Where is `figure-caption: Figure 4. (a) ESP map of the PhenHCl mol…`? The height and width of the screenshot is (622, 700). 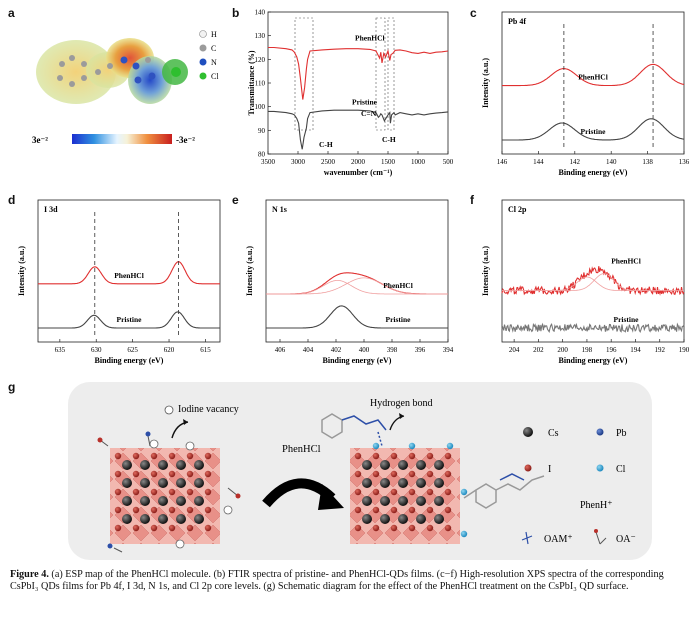 figure-caption: Figure 4. (a) ESP map of the PhenHCl mol… is located at coordinates (350, 581).